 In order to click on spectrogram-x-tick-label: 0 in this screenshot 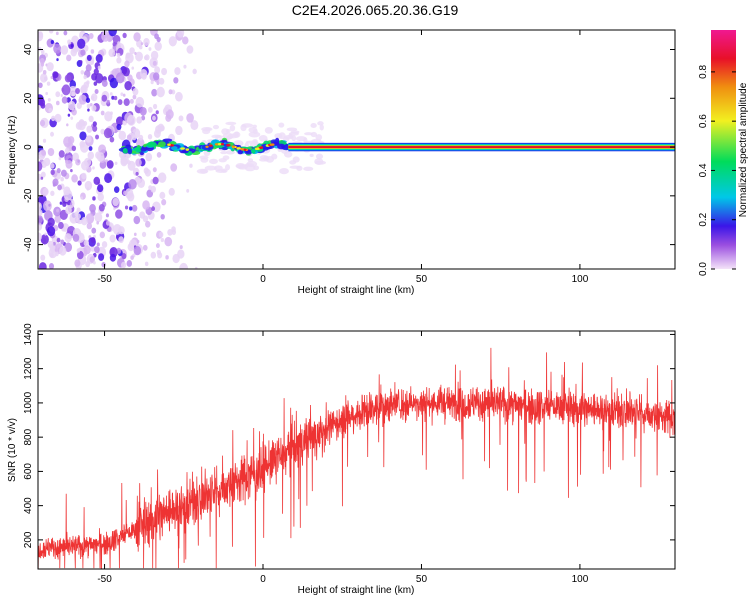, I will do `click(263, 279)`.